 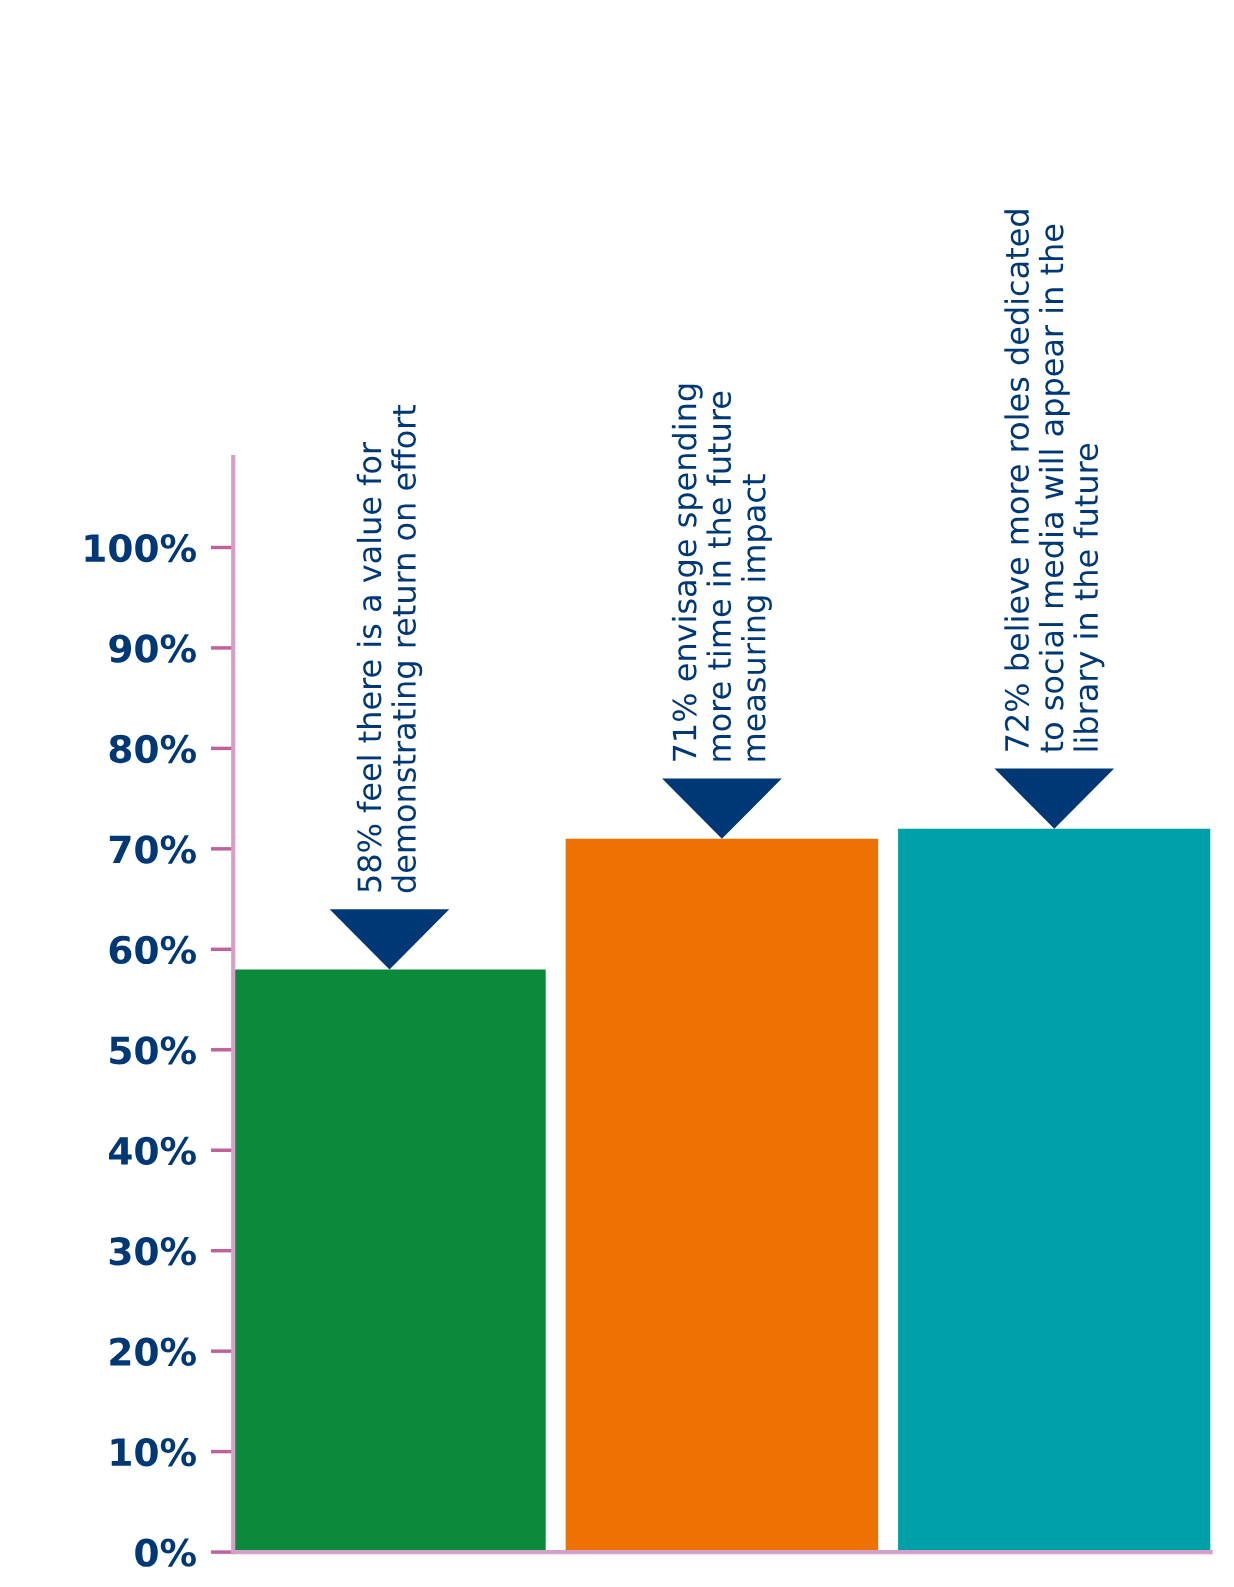 What do you see at coordinates (153, 1452) in the screenshot?
I see `y-tick-label: 10%` at bounding box center [153, 1452].